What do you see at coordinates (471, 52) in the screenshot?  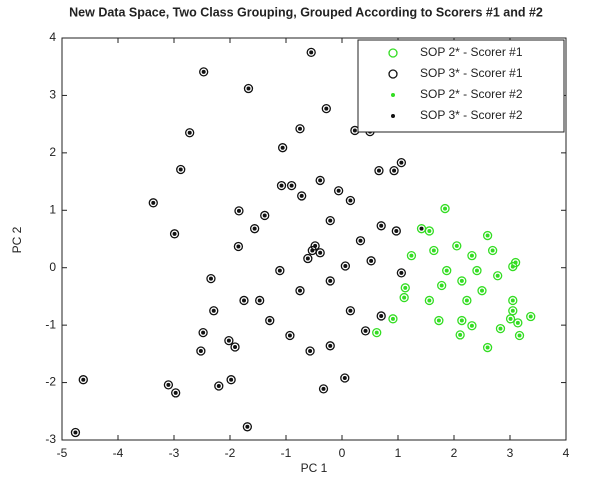 I see `legend-label: SOP 2* - Scorer #1` at bounding box center [471, 52].